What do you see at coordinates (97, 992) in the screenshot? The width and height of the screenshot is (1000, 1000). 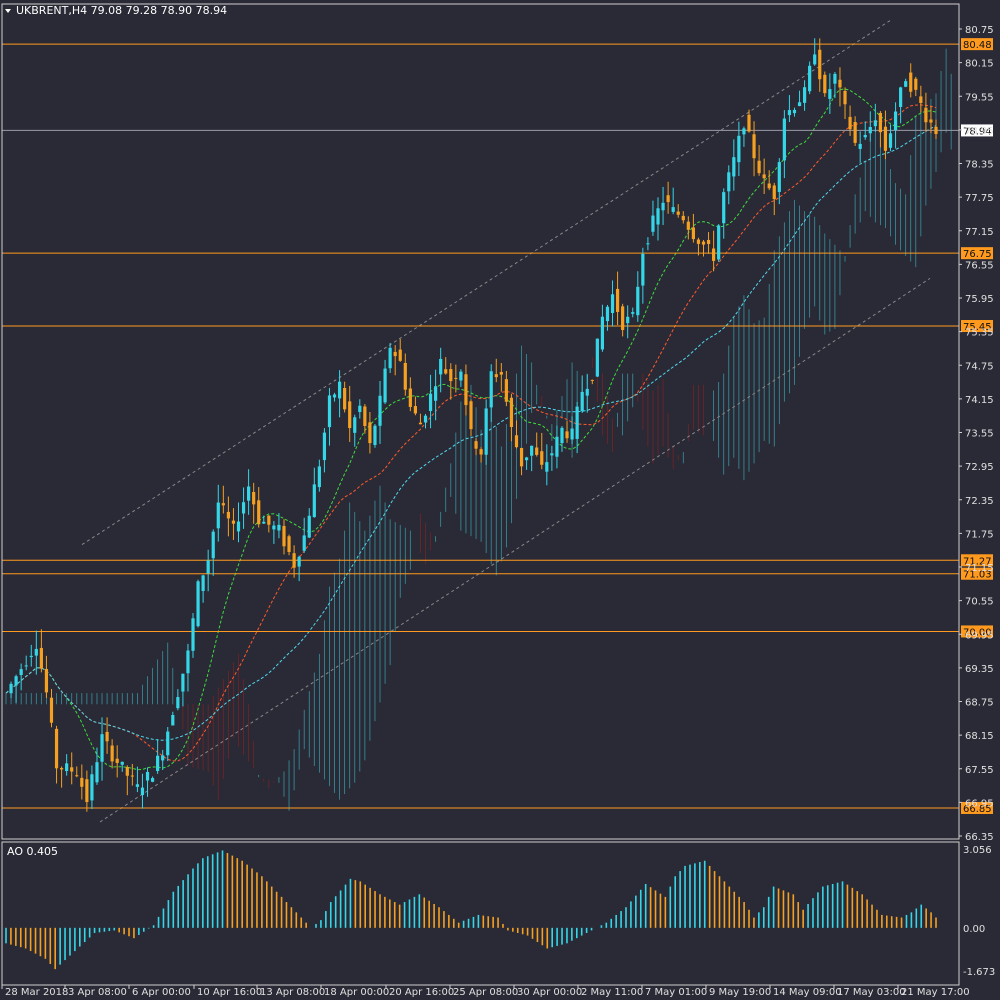 I see `x-tick-label: 3 Apr 08:00` at bounding box center [97, 992].